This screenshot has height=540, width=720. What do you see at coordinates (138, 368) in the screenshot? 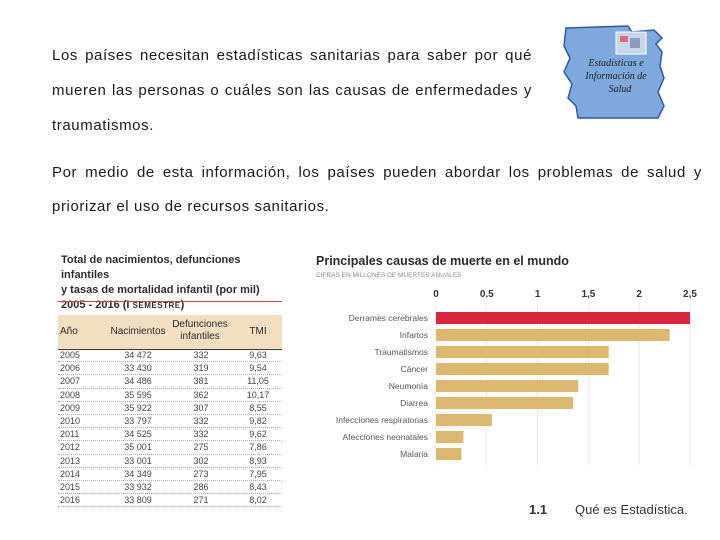
I see `cell-births: 33 430` at bounding box center [138, 368].